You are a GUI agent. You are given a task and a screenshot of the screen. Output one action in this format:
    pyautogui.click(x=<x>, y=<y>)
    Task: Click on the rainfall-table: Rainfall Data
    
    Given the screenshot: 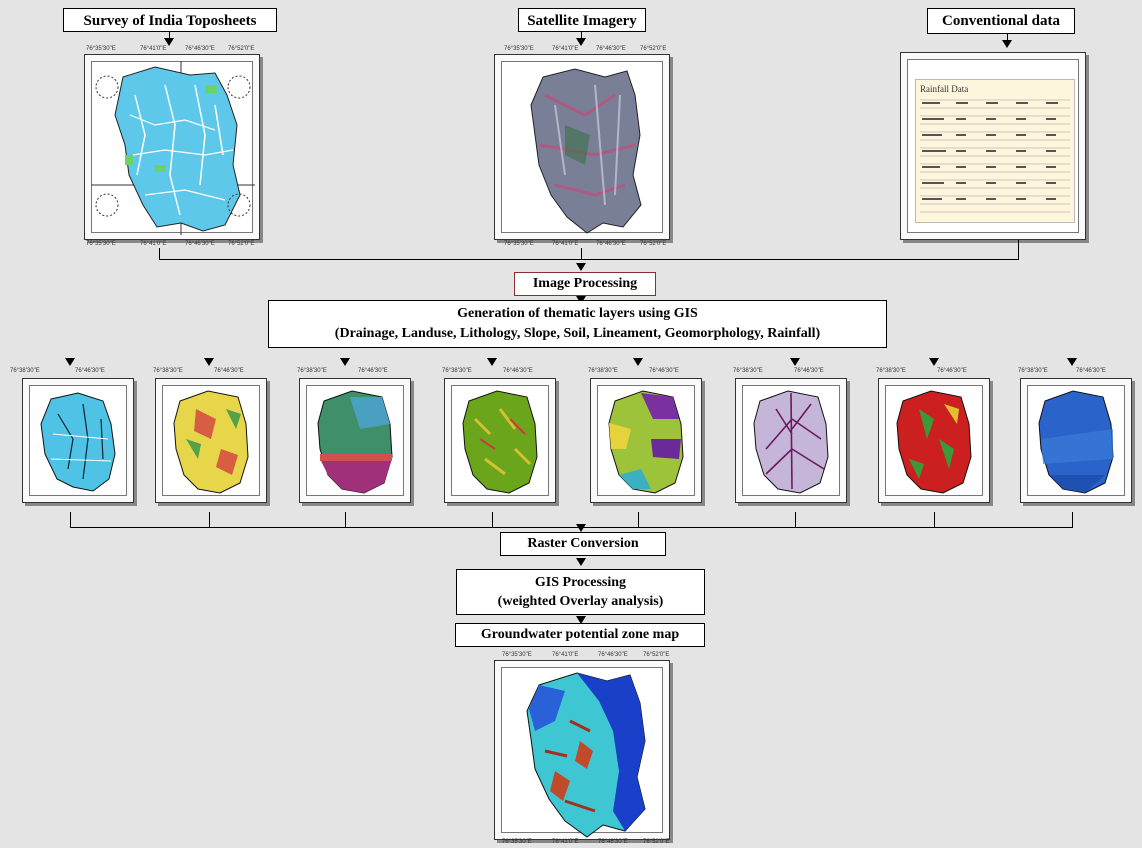 What is the action you would take?
    pyautogui.click(x=993, y=146)
    